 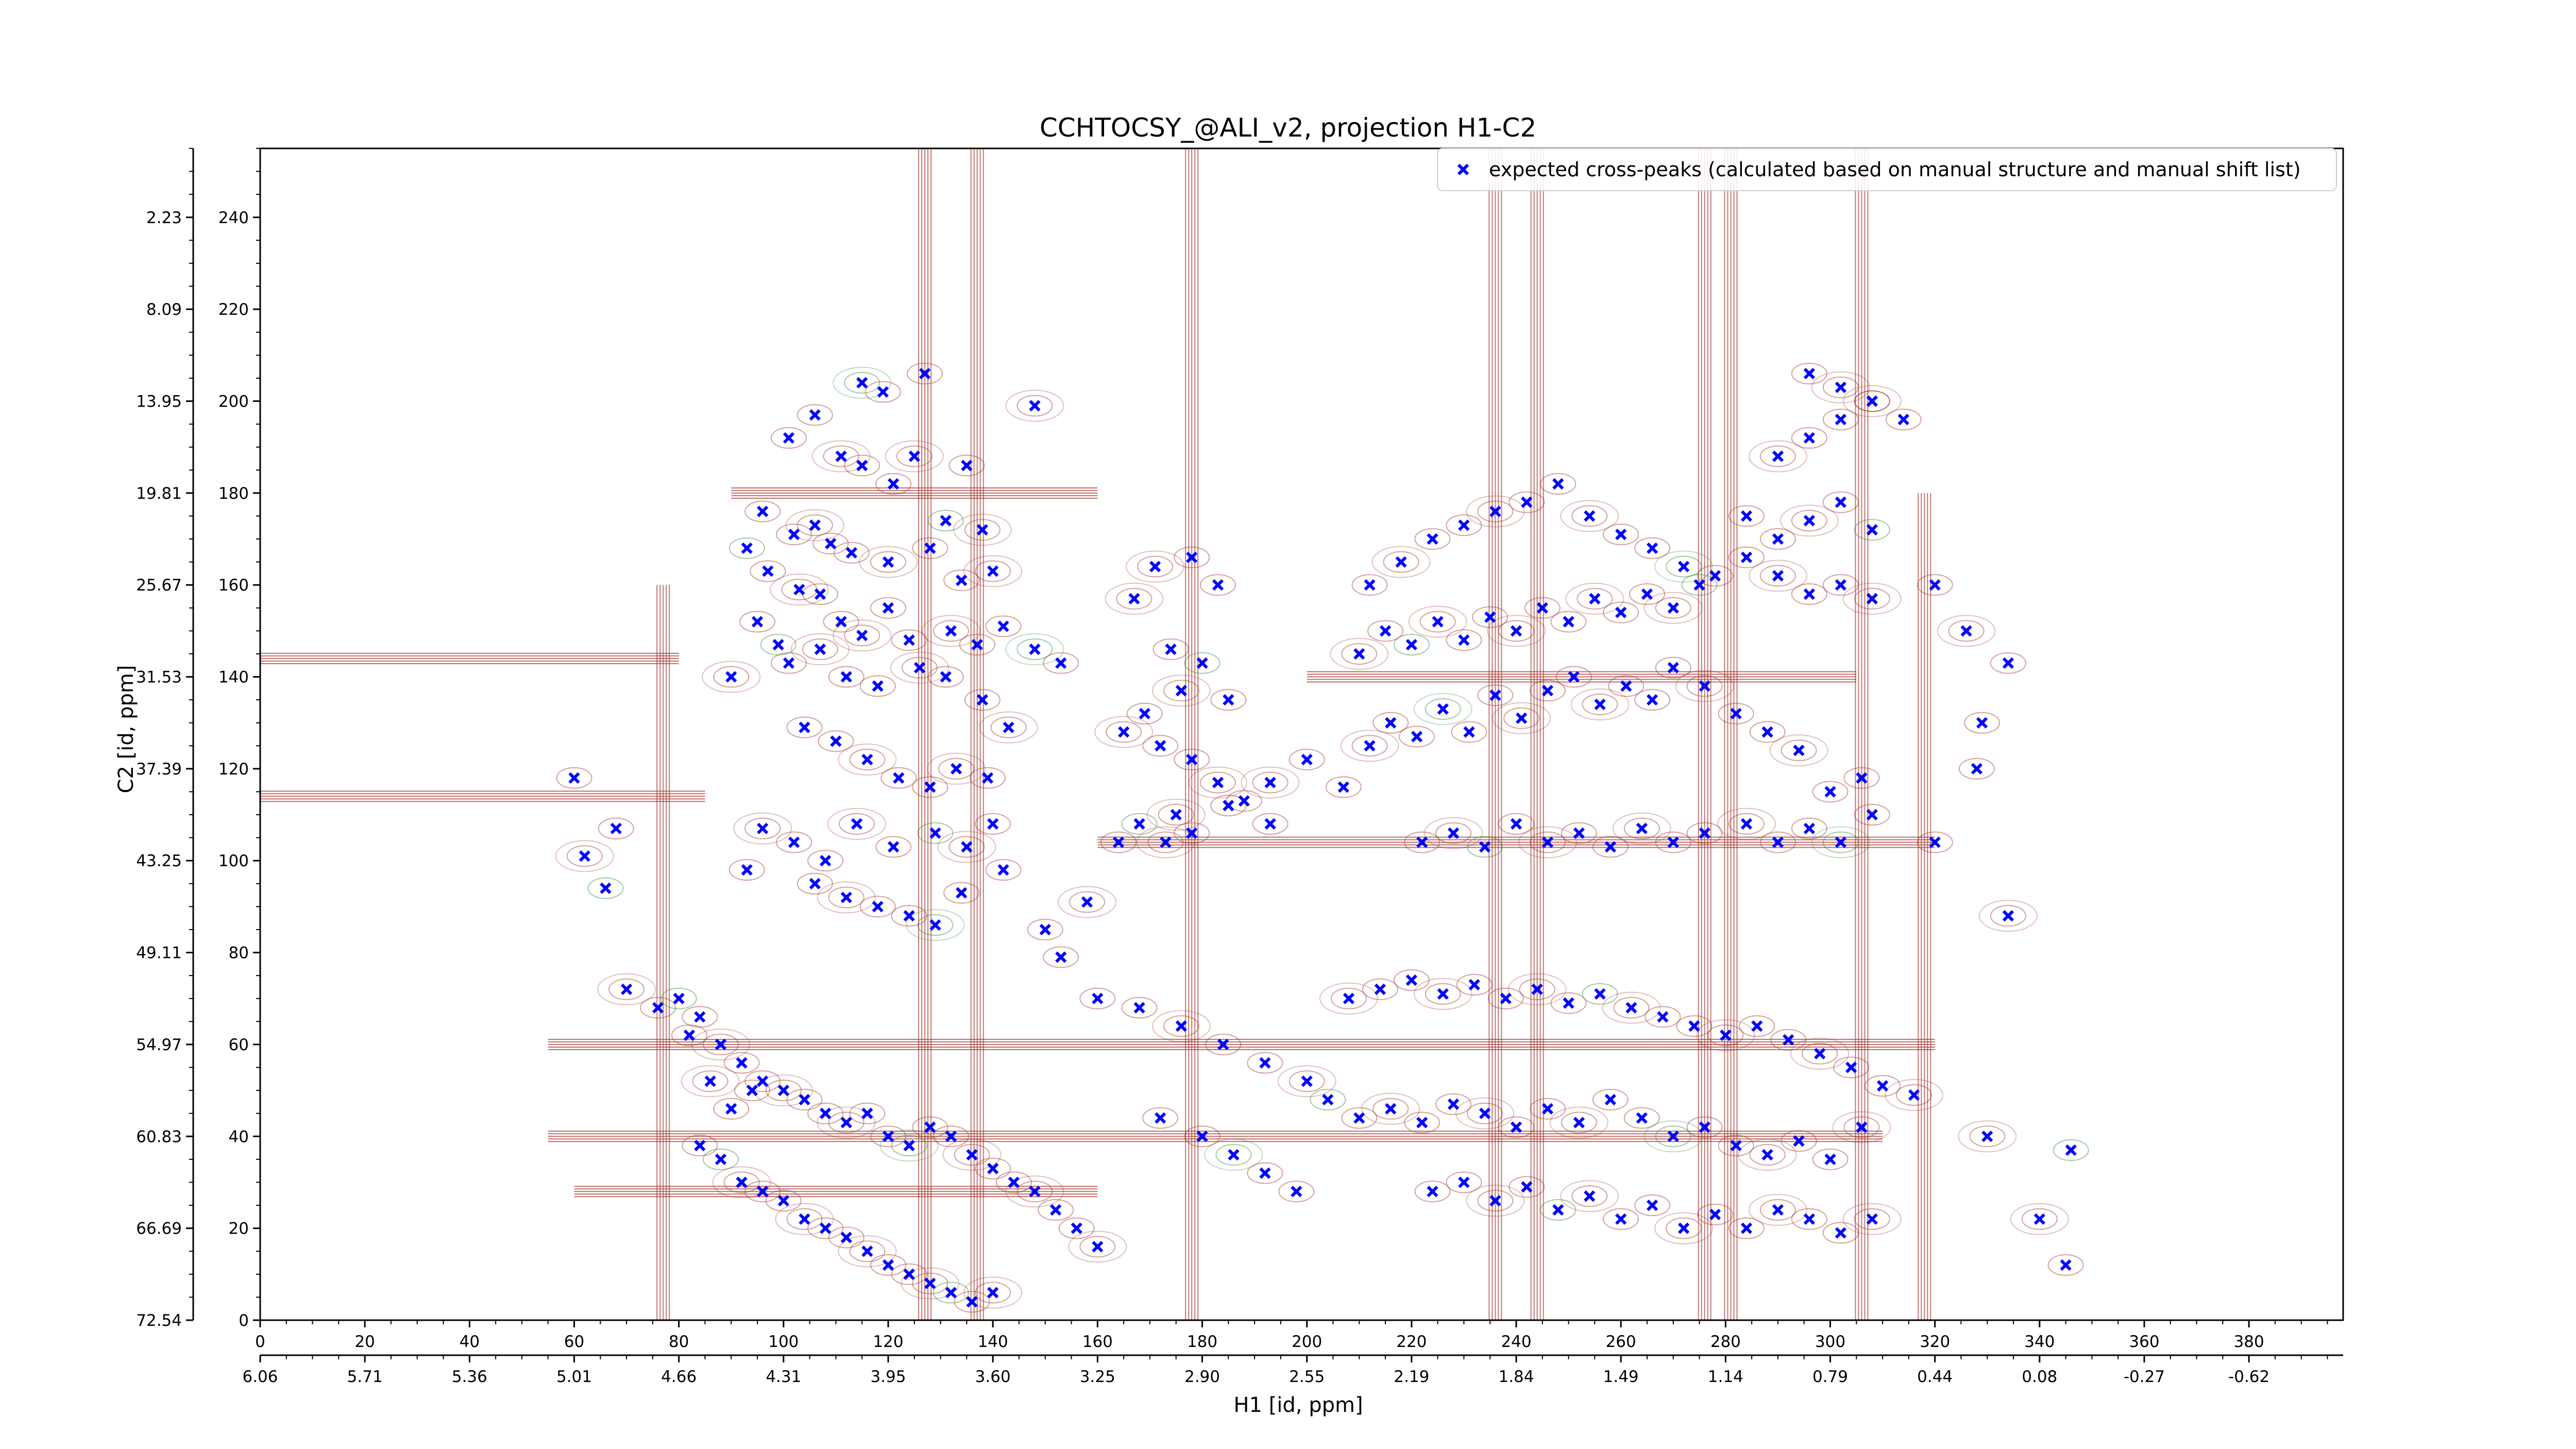 What do you see at coordinates (679, 1342) in the screenshot?
I see `x-tick-label: 80` at bounding box center [679, 1342].